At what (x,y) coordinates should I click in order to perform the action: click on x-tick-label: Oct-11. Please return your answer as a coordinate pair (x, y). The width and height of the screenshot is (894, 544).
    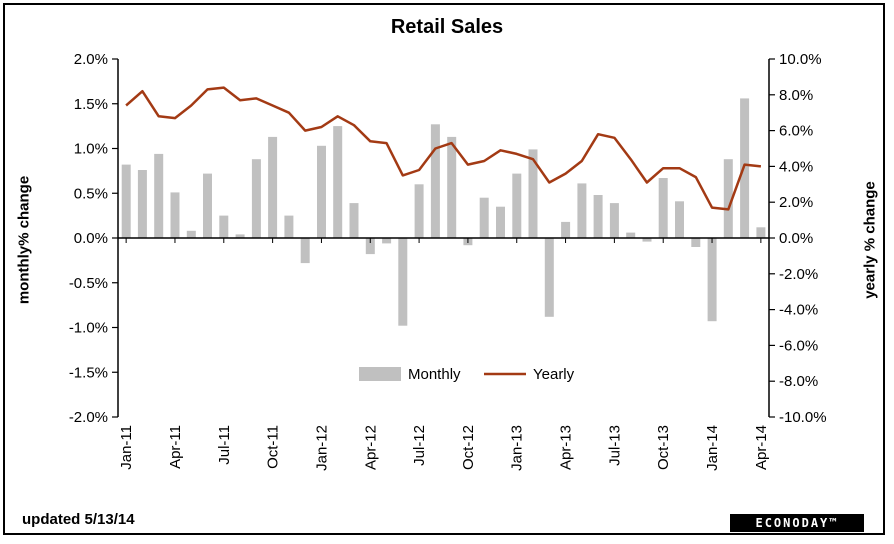
    Looking at the image, I should click on (273, 447).